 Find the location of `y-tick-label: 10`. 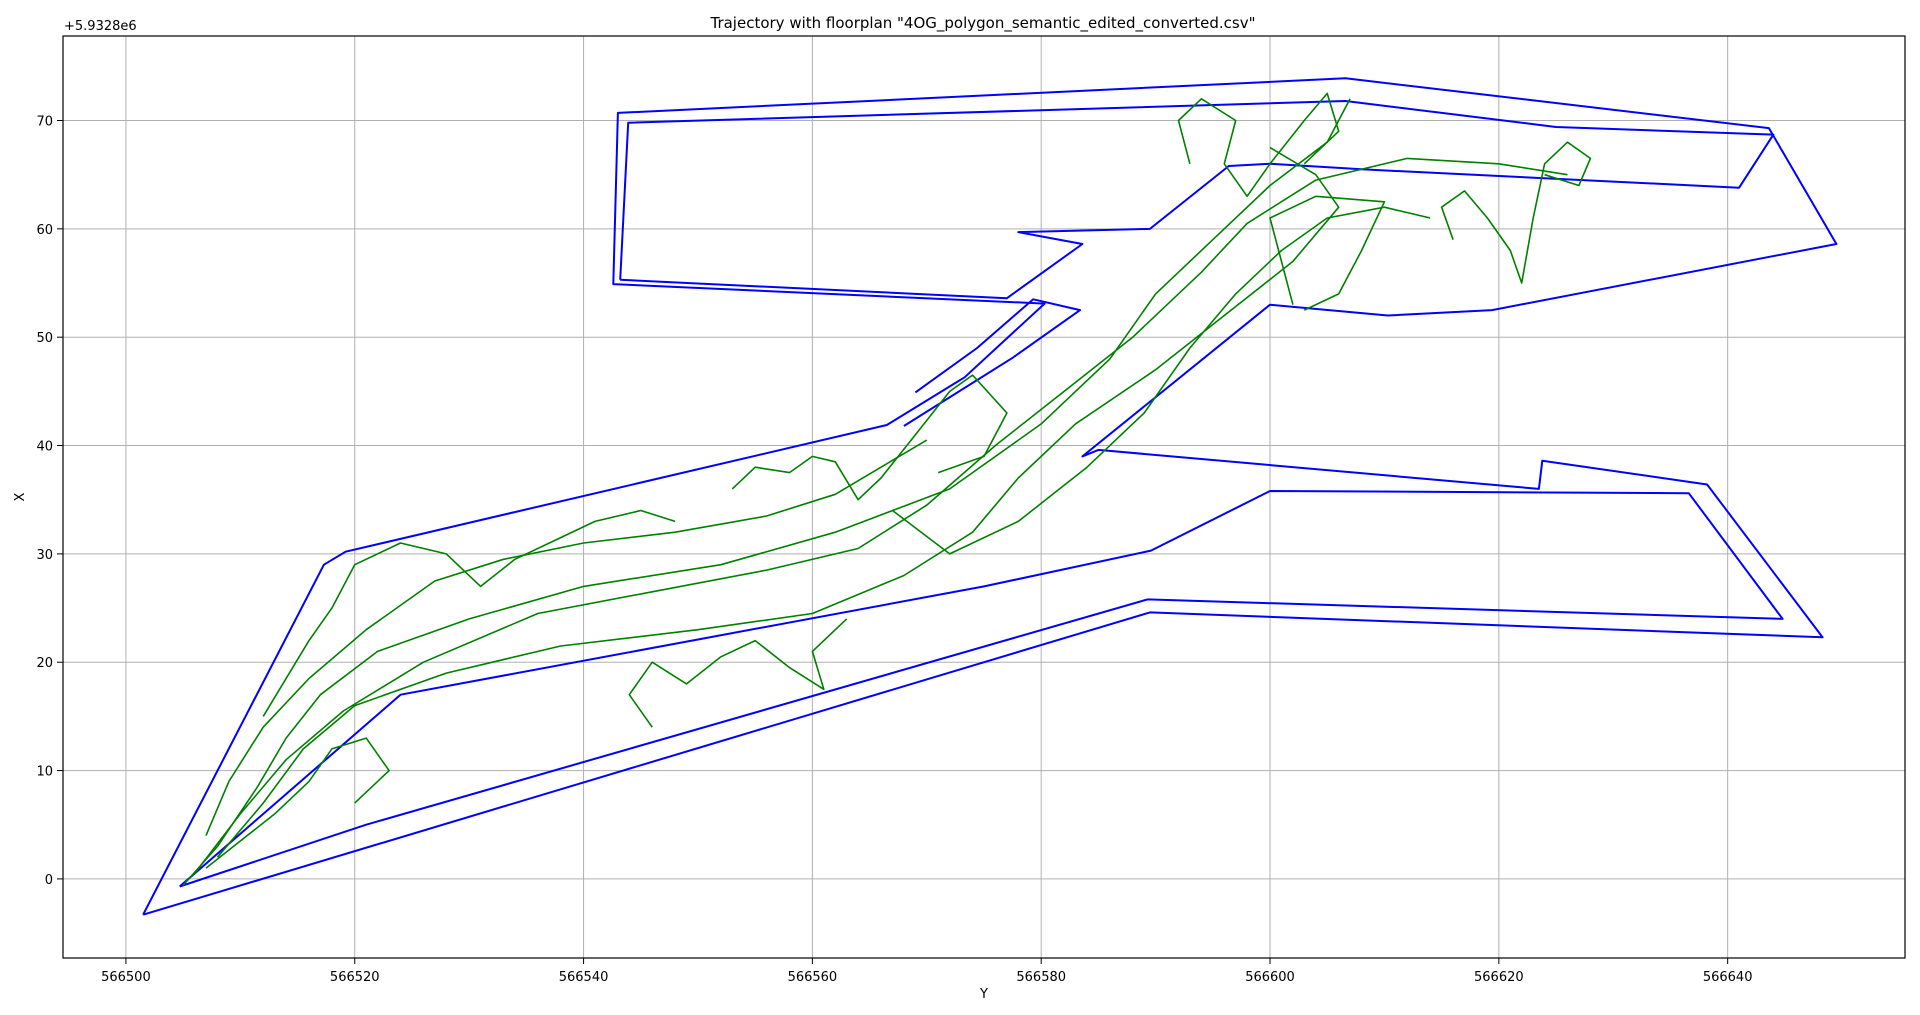

y-tick-label: 10 is located at coordinates (44, 772).